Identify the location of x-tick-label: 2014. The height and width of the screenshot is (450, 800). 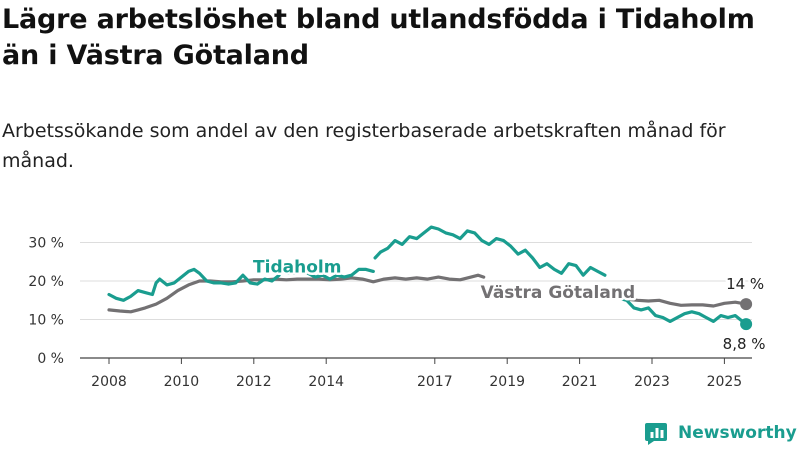
(326, 382).